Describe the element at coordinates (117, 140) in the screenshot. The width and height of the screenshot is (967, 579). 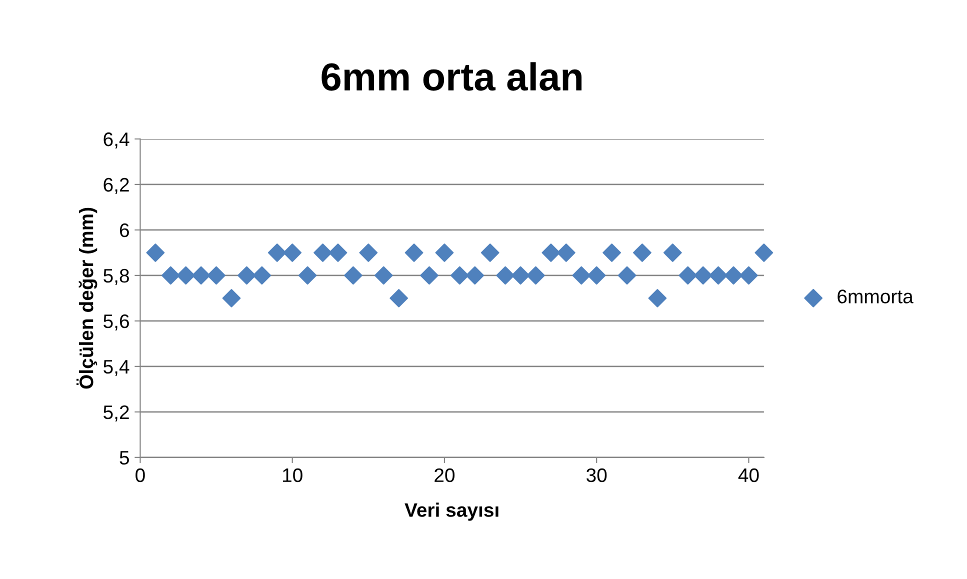
I see `y-tick-label: 6,4` at that location.